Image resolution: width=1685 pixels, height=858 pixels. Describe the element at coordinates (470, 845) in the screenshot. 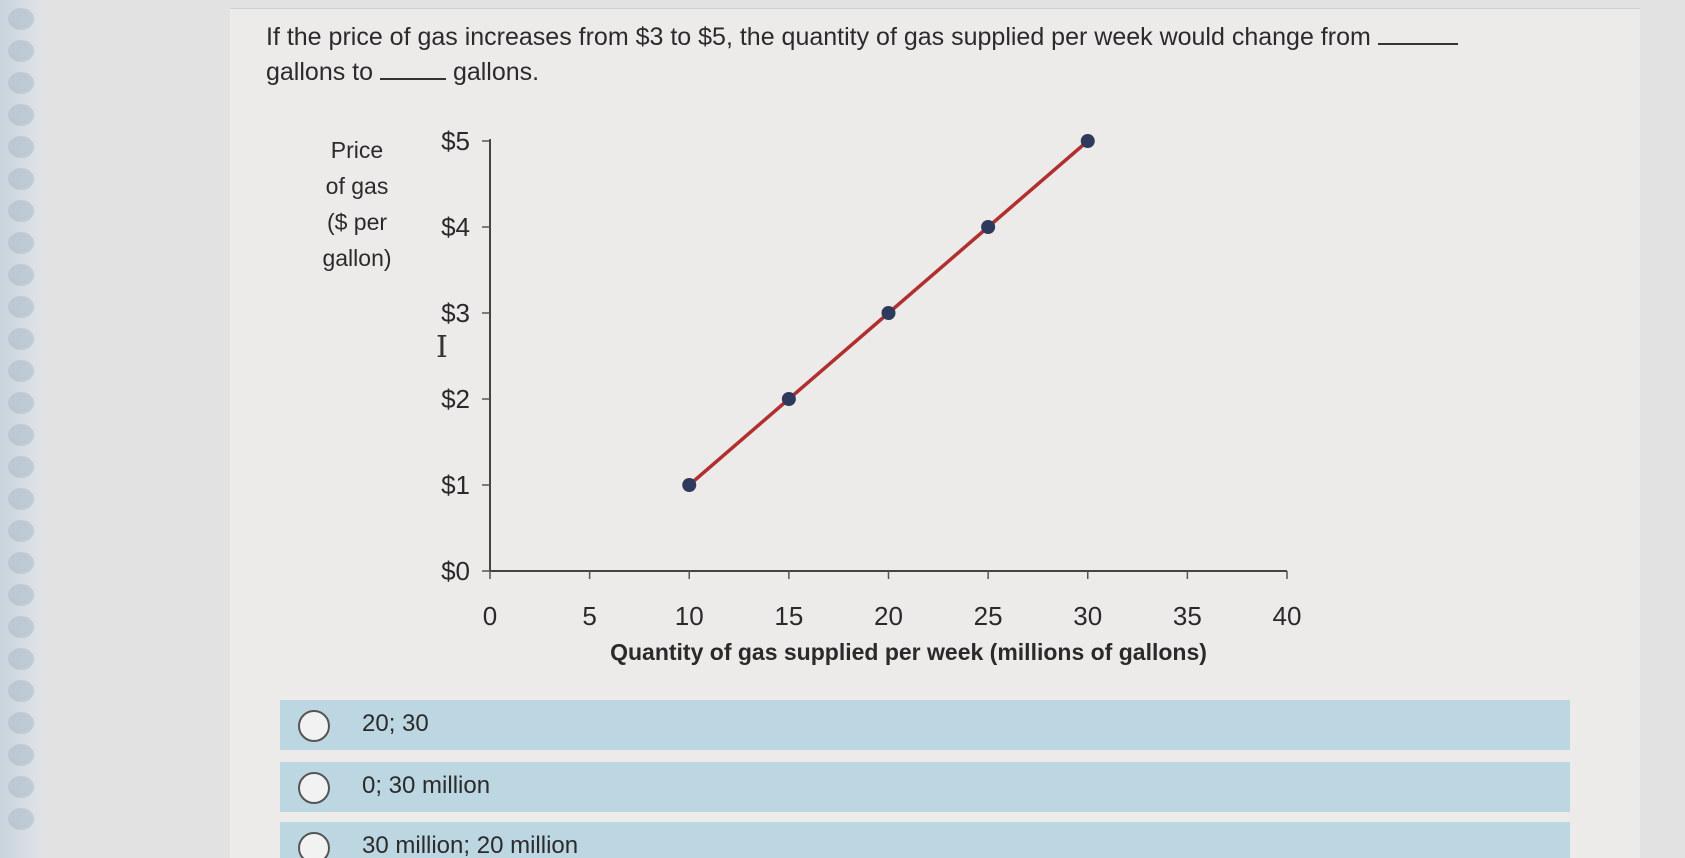

I see `answer-option-label: 30 million; 20 million` at that location.